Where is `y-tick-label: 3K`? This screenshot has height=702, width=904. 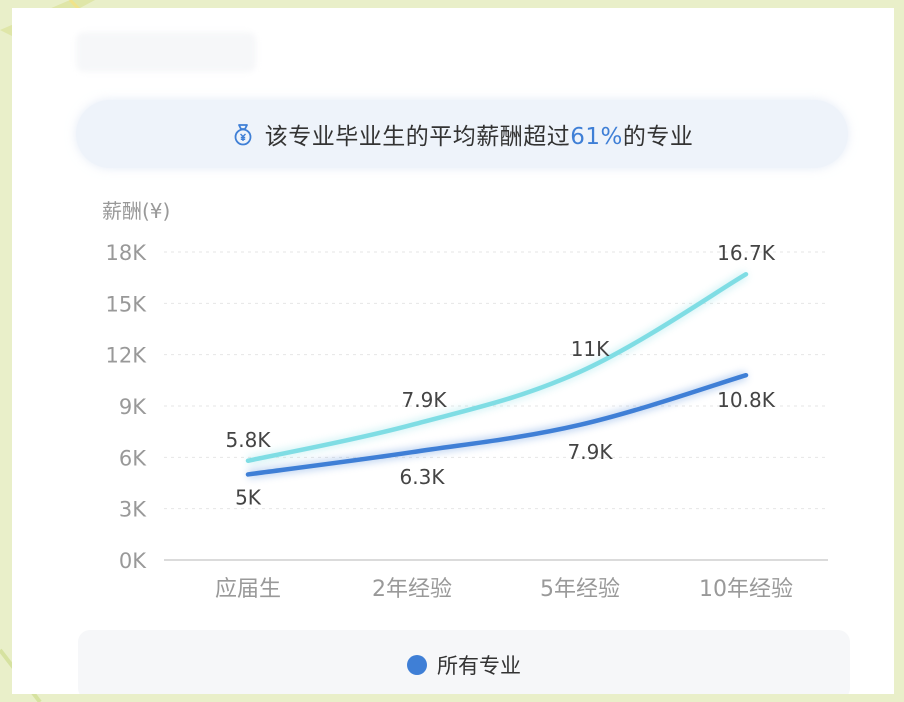
y-tick-label: 3K is located at coordinates (133, 510).